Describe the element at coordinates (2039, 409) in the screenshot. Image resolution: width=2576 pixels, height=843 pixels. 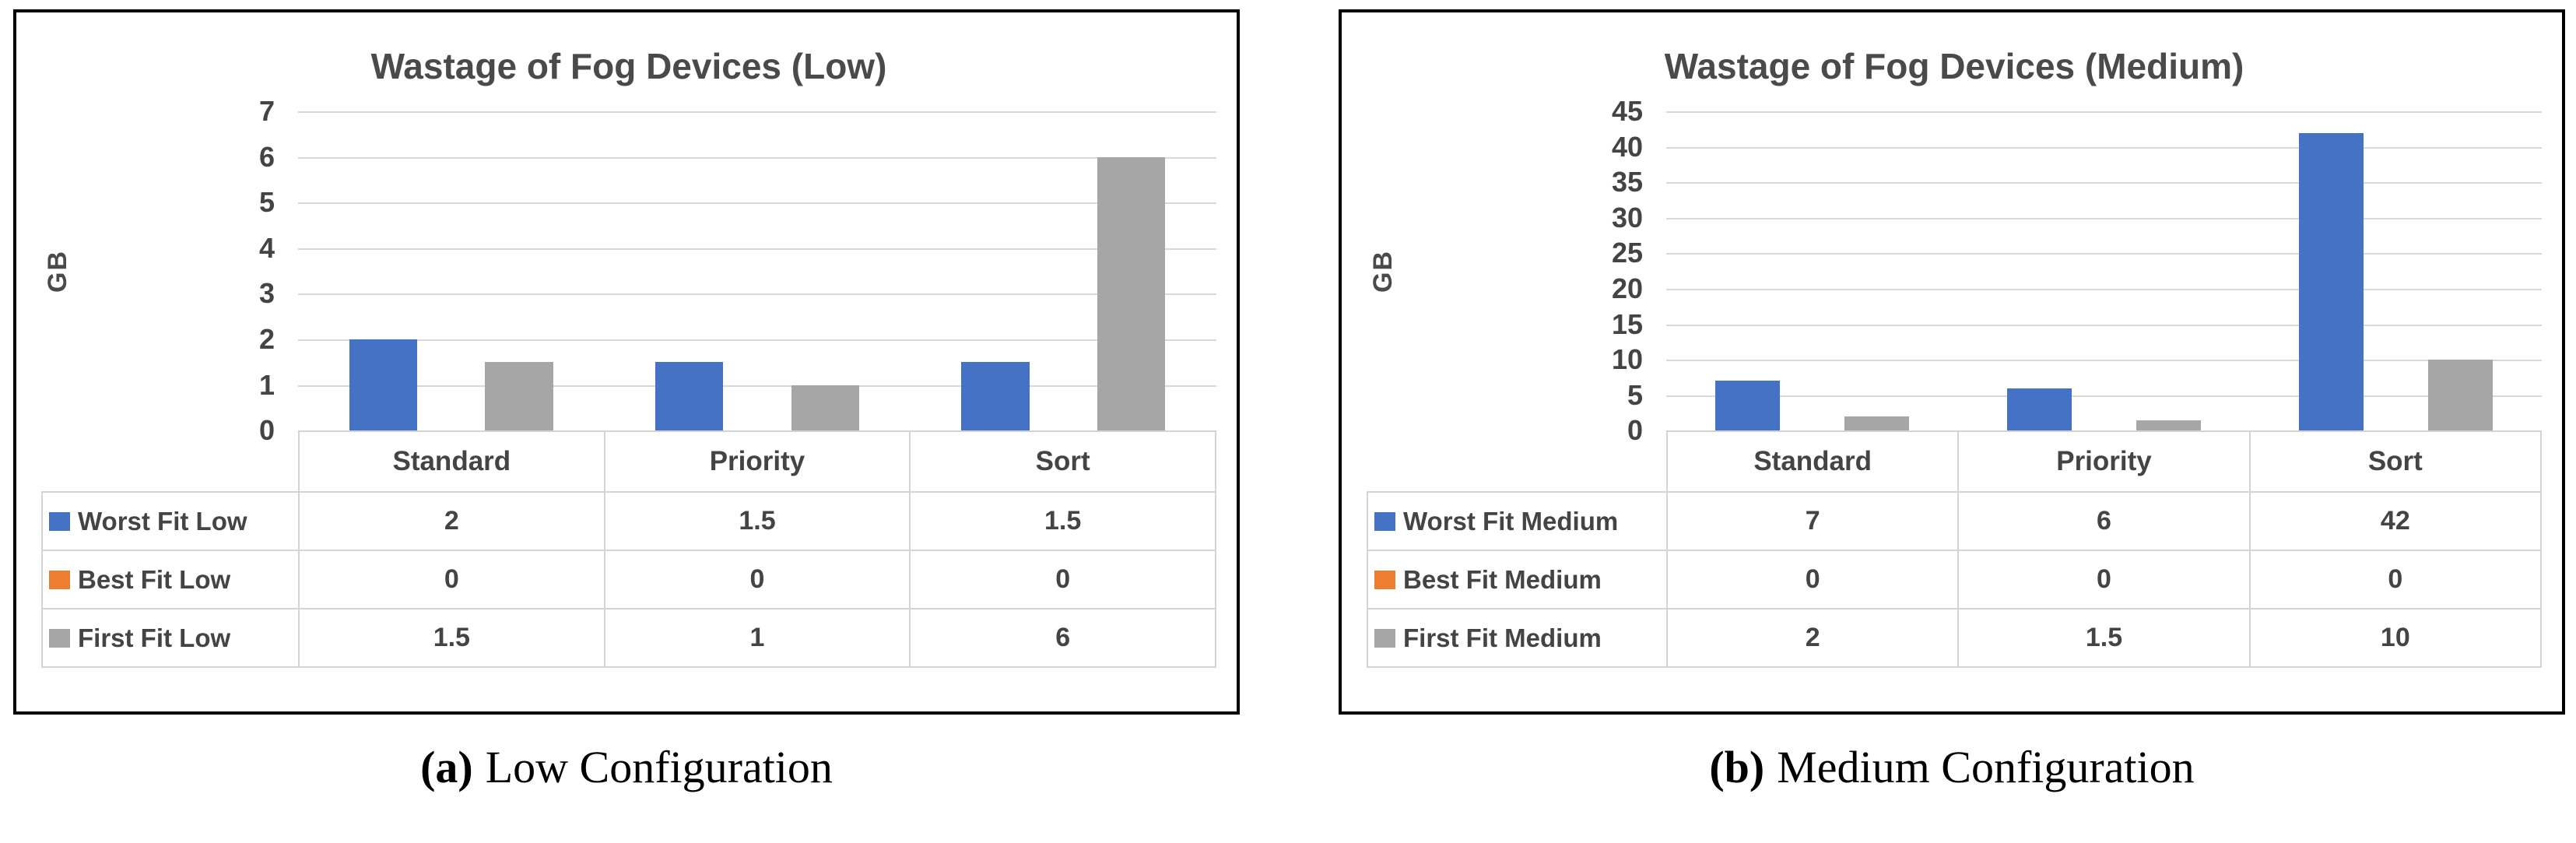
I see `bar-worst-fit-medium-priority` at that location.